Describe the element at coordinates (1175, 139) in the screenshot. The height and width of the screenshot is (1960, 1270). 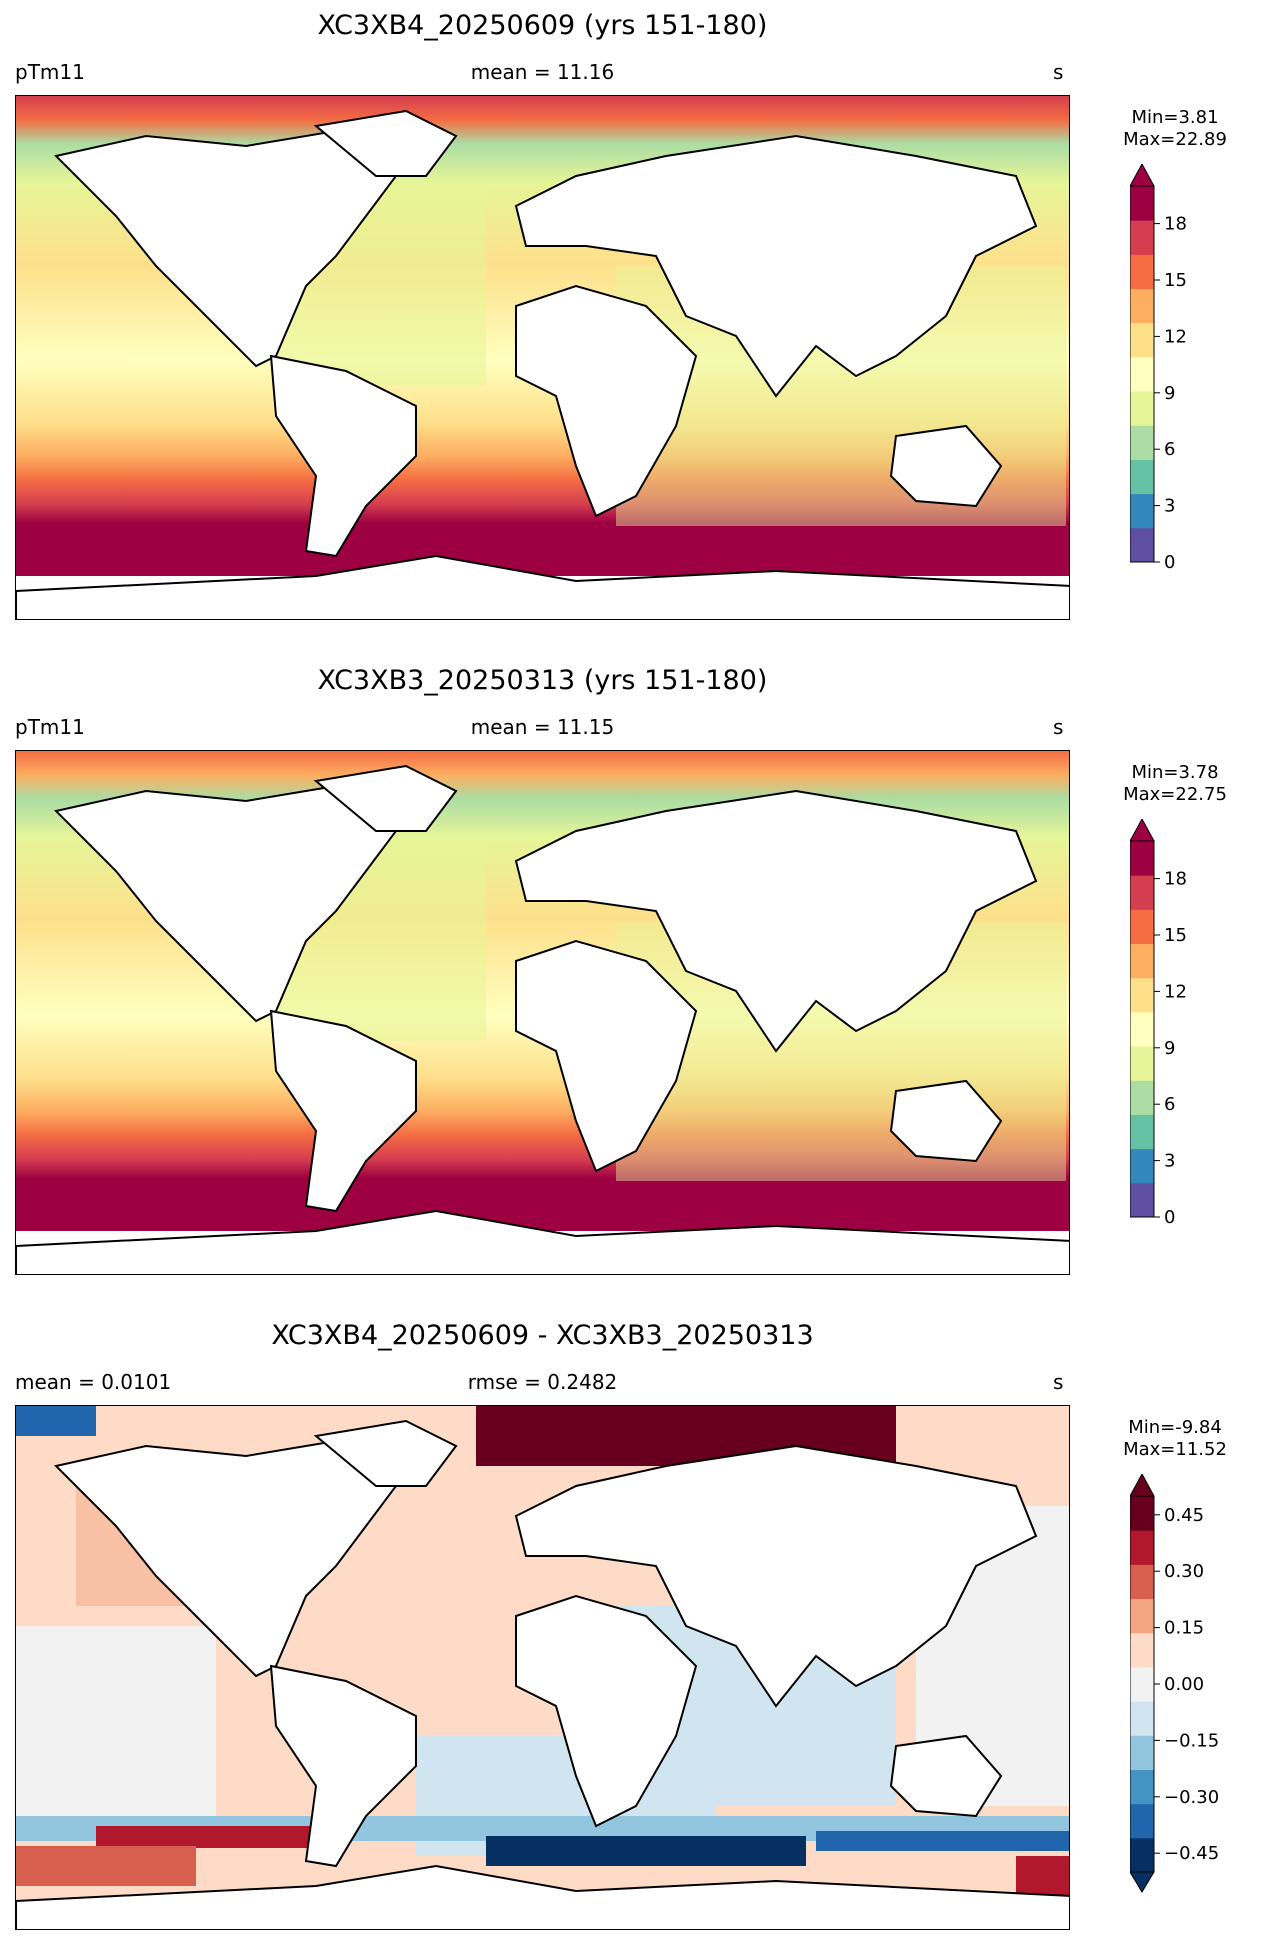
I see `max-label: Max=22.89` at that location.